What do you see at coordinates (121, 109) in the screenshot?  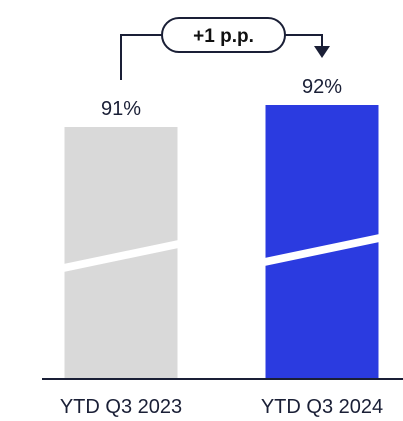 I see `value-label-1: 91%` at bounding box center [121, 109].